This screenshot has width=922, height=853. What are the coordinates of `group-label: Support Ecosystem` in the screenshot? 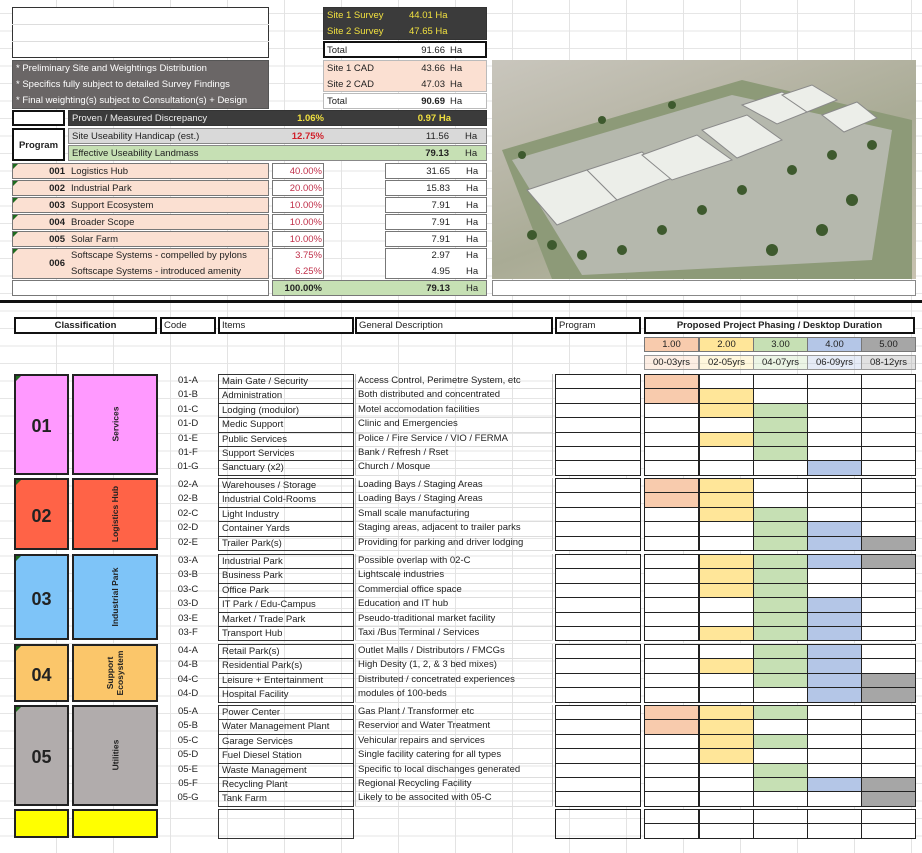 It's located at (114, 673).